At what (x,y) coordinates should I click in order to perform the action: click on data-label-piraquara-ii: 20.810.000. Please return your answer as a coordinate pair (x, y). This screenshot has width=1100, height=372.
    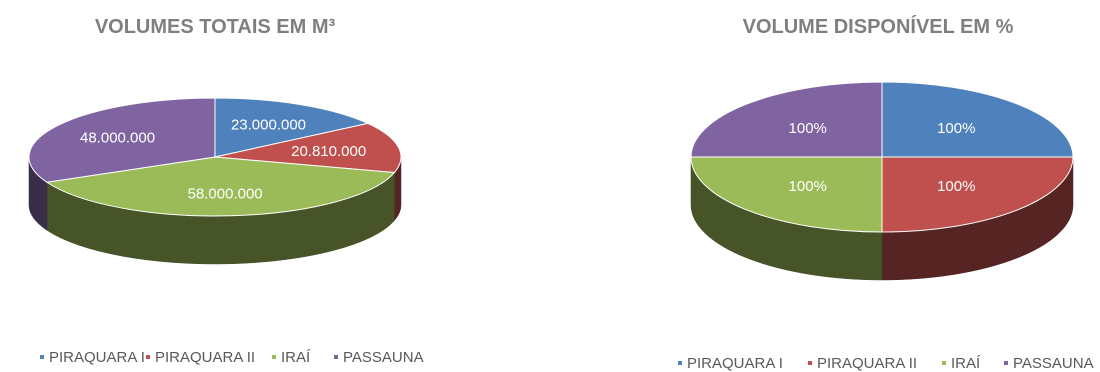
    Looking at the image, I should click on (328, 151).